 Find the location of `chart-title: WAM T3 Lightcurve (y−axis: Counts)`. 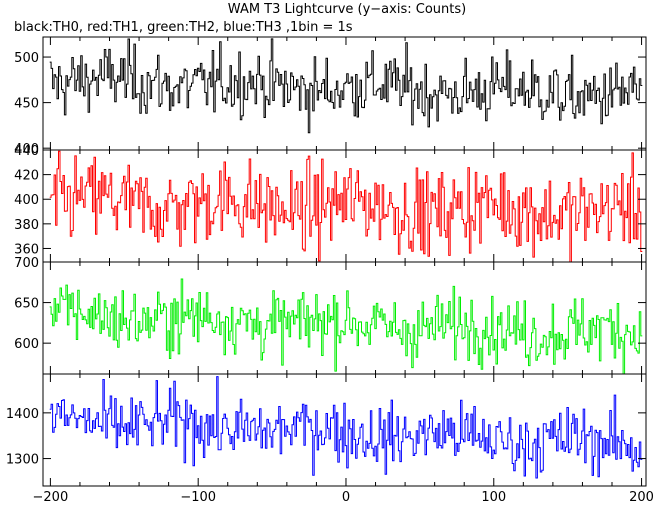

chart-title: WAM T3 Lightcurve (y−axis: Counts) is located at coordinates (347, 9).